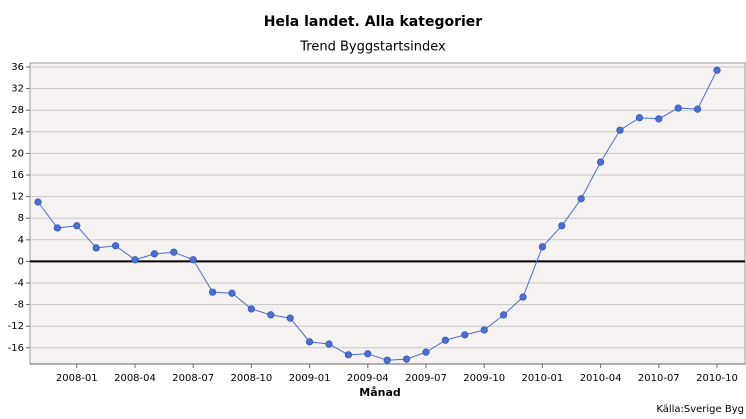 Image resolution: width=746 pixels, height=419 pixels. I want to click on y-tick-label: 32, so click(17, 89).